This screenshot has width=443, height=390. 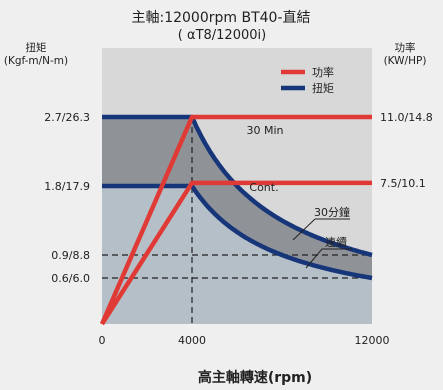 What do you see at coordinates (304, 229) in the screenshot?
I see `annotation-30min-torque-leader` at bounding box center [304, 229].